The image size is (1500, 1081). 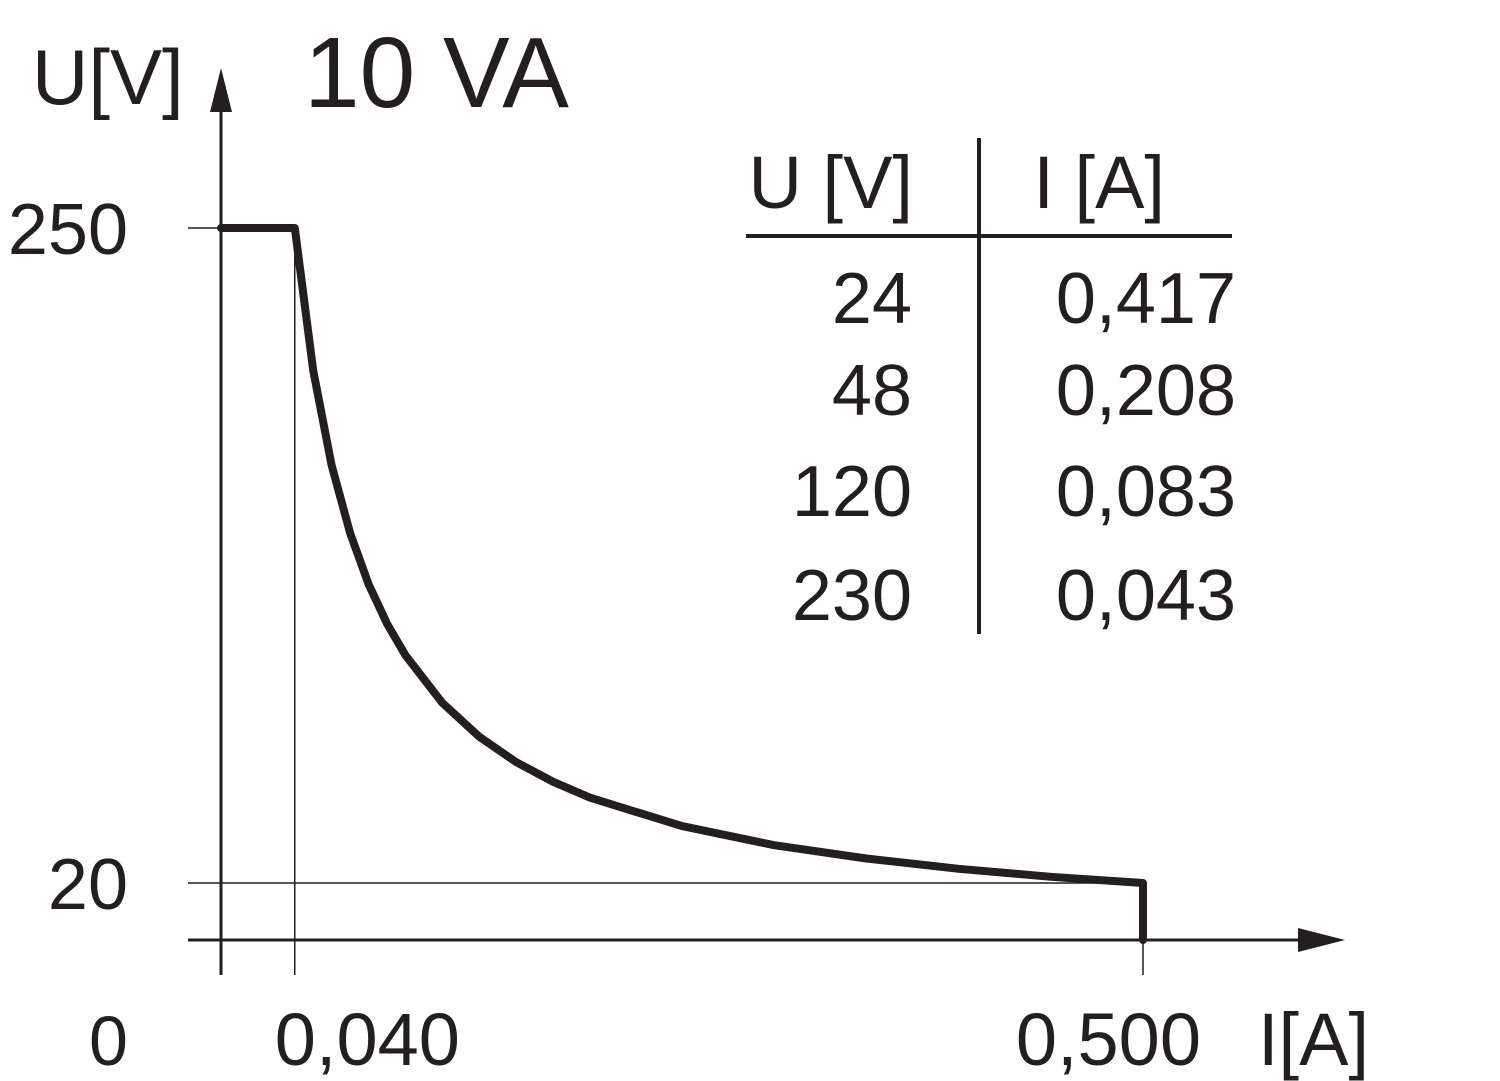 What do you see at coordinates (872, 299) in the screenshot?
I see `table-cell-u: 24` at bounding box center [872, 299].